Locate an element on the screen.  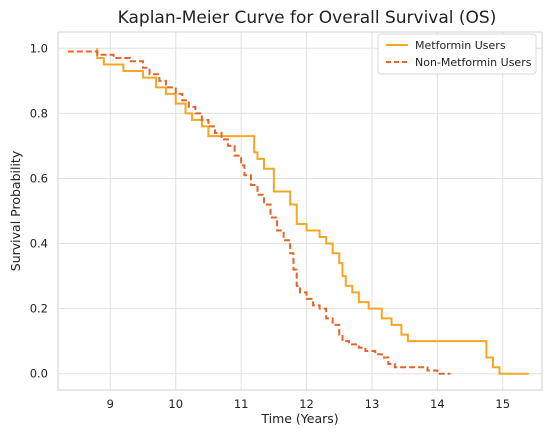
legend-label-metformin-users: Metformin Users is located at coordinates (460, 45).